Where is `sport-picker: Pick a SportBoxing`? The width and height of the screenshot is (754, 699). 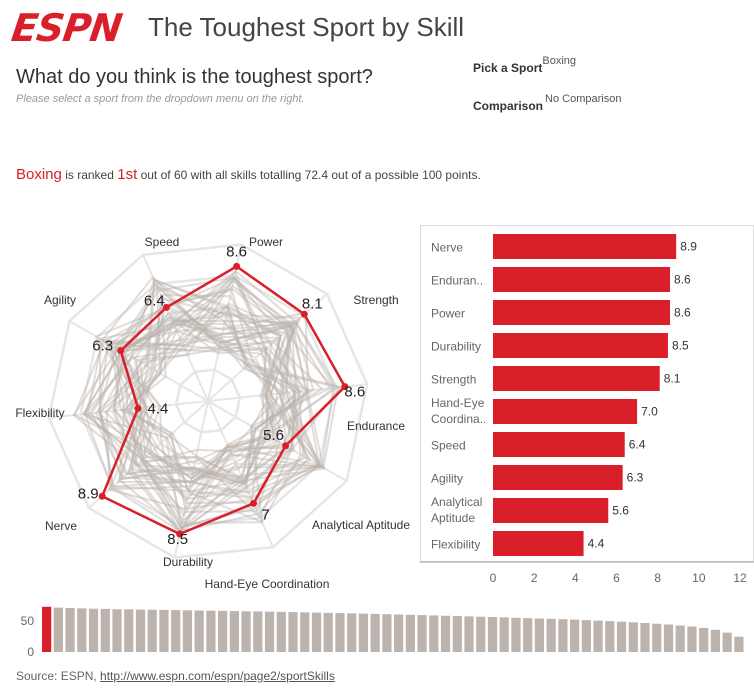 sport-picker: Pick a SportBoxing is located at coordinates (524, 63).